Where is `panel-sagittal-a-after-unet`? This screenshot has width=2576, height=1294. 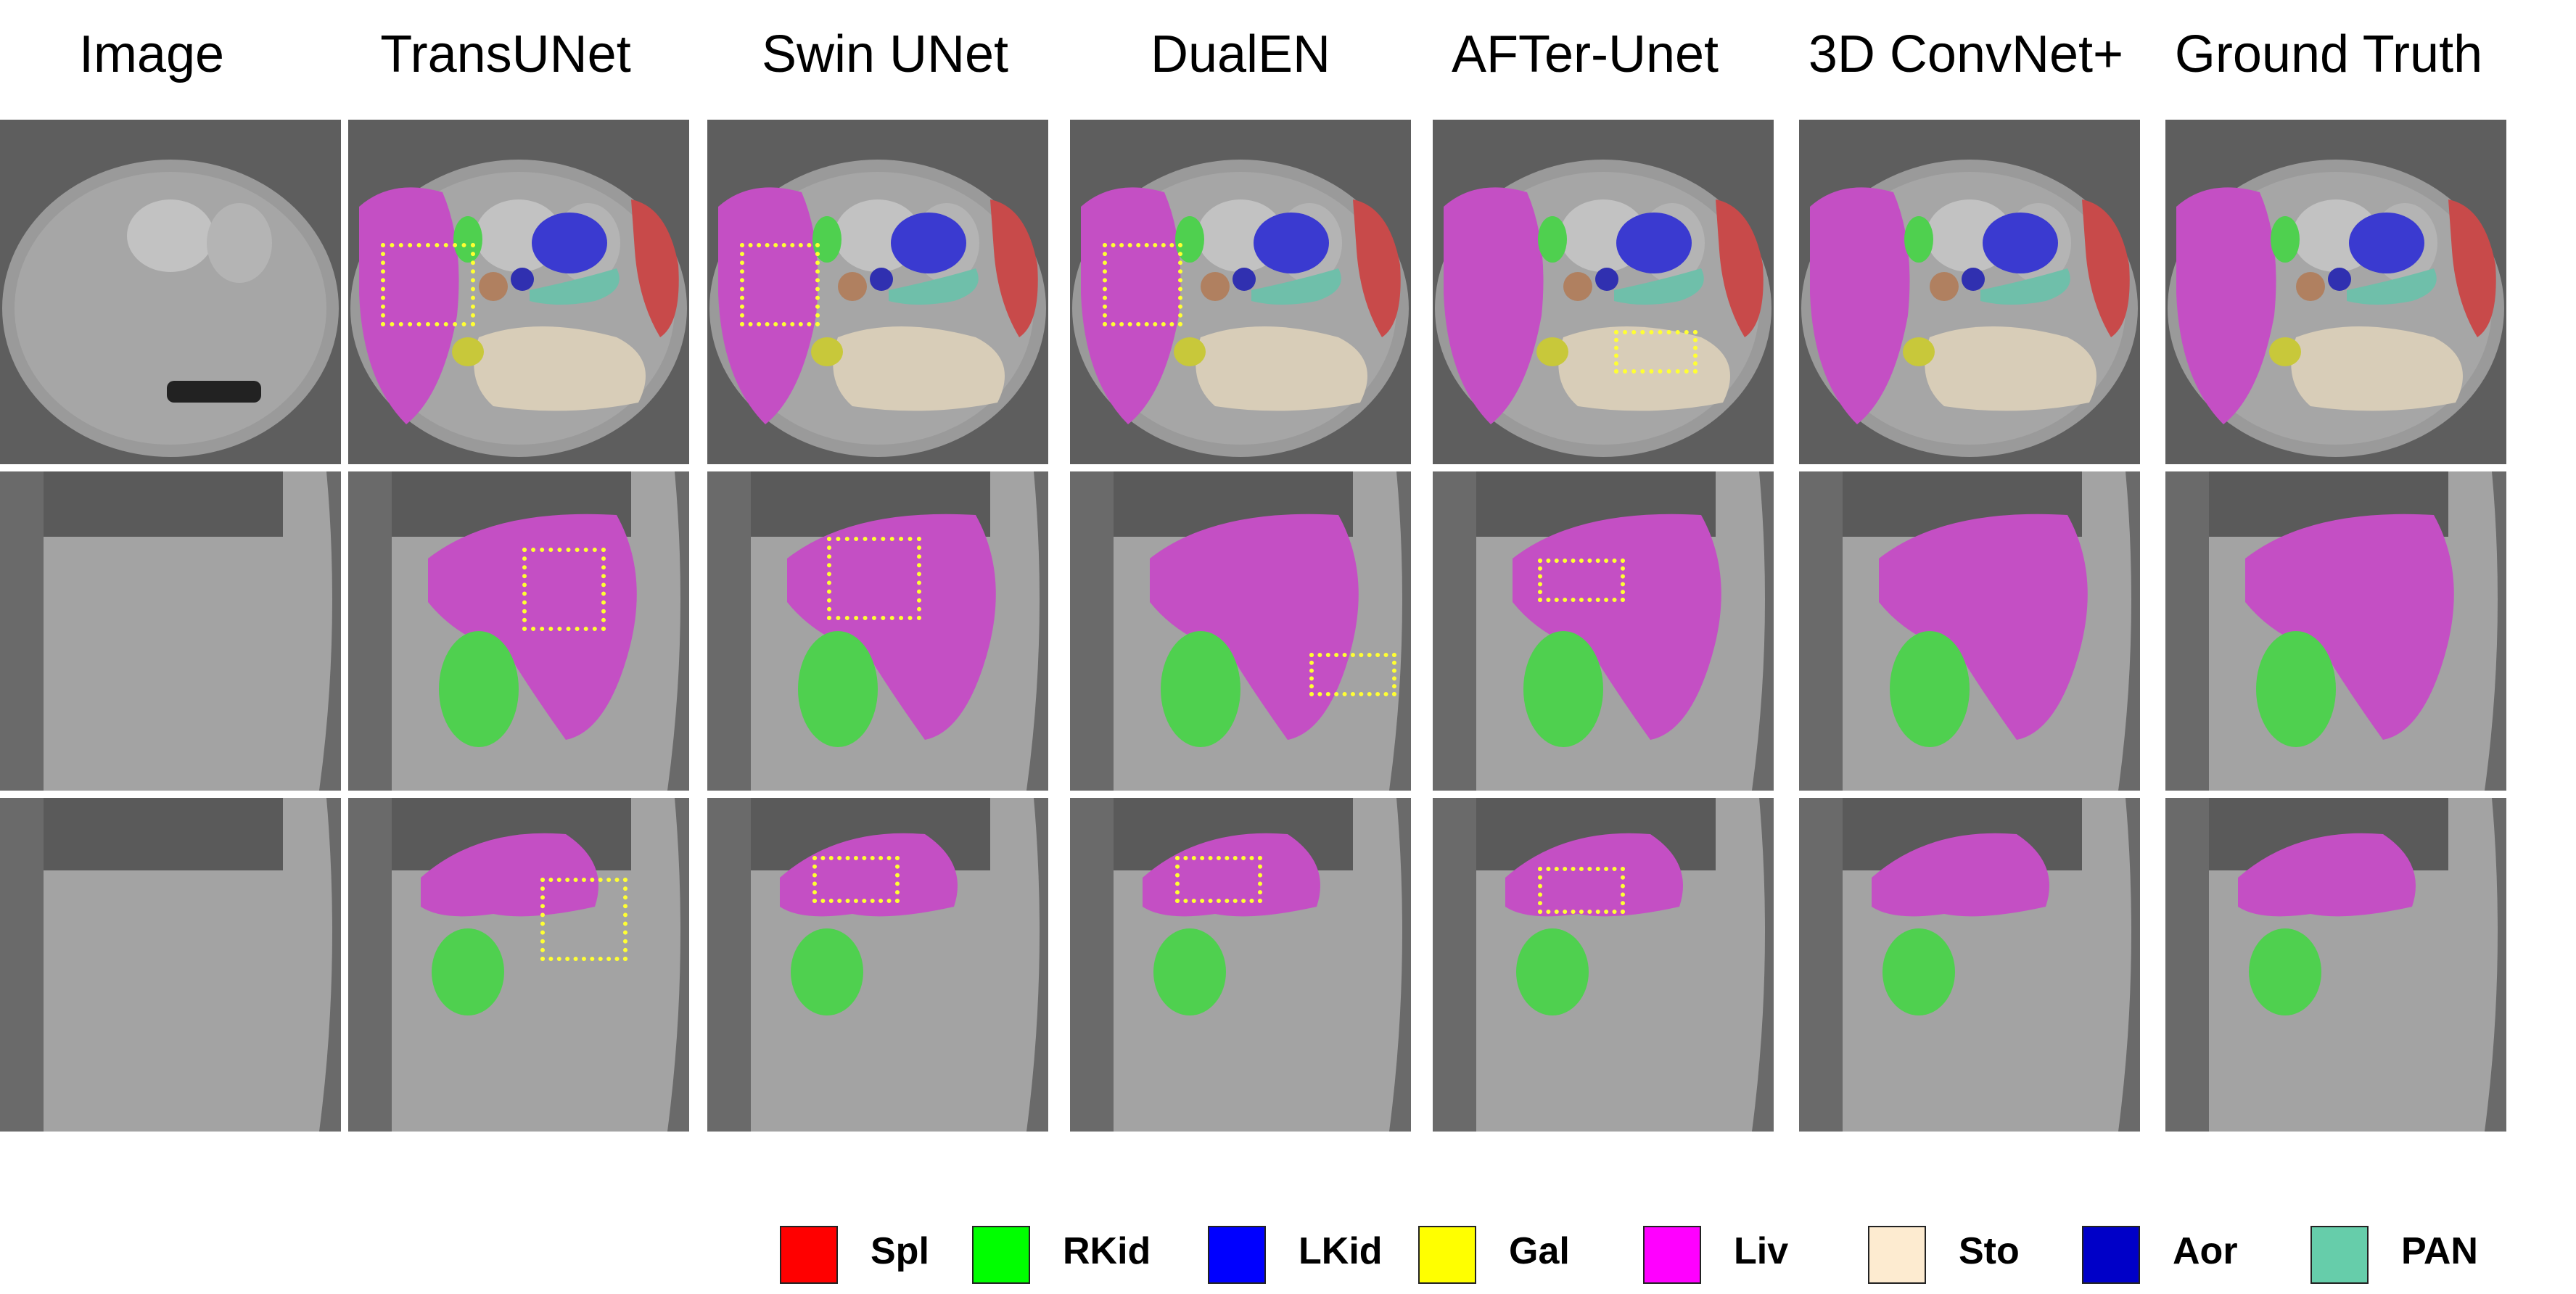
panel-sagittal-a-after-unet is located at coordinates (1603, 631).